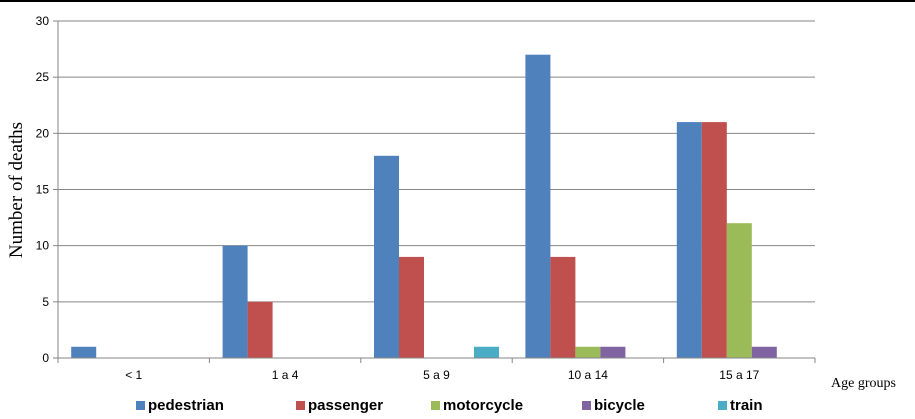 This screenshot has width=915, height=419. What do you see at coordinates (43, 21) in the screenshot?
I see `y-tick-label: 30` at bounding box center [43, 21].